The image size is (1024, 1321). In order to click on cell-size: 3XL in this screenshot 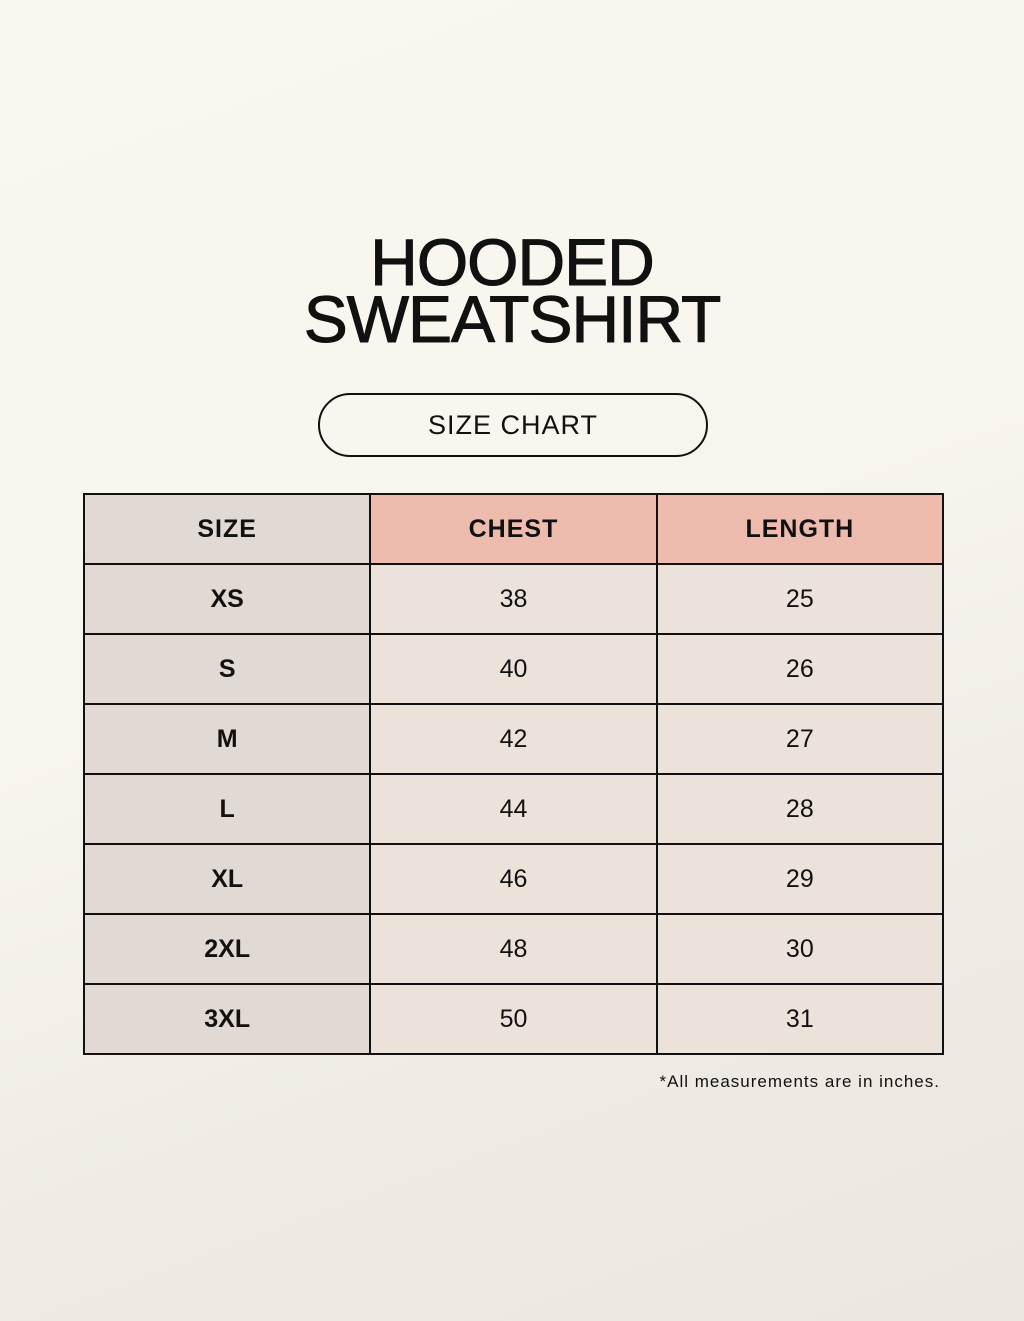, I will do `click(227, 1019)`.